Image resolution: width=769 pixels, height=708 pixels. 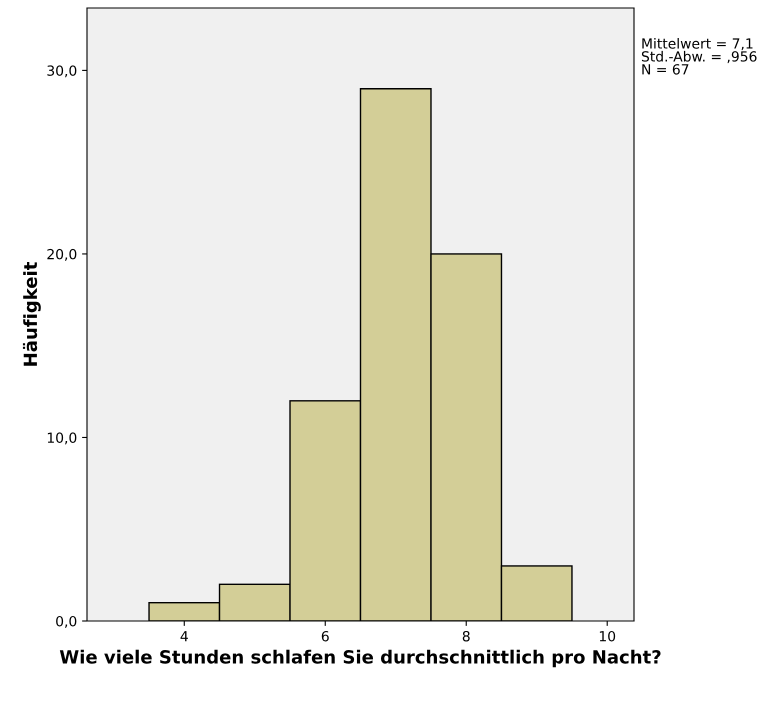 What do you see at coordinates (325, 636) in the screenshot?
I see `x-tick-label: 6` at bounding box center [325, 636].